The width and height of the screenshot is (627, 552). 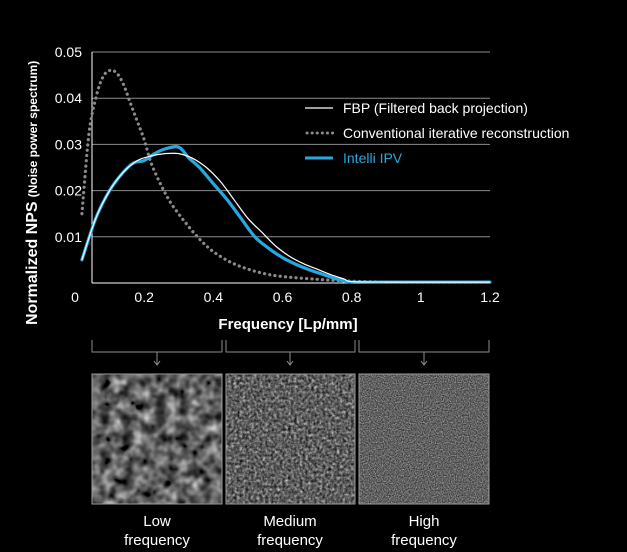 I want to click on legend-label-conventional: Conventional iterative reconstruction, so click(x=456, y=133).